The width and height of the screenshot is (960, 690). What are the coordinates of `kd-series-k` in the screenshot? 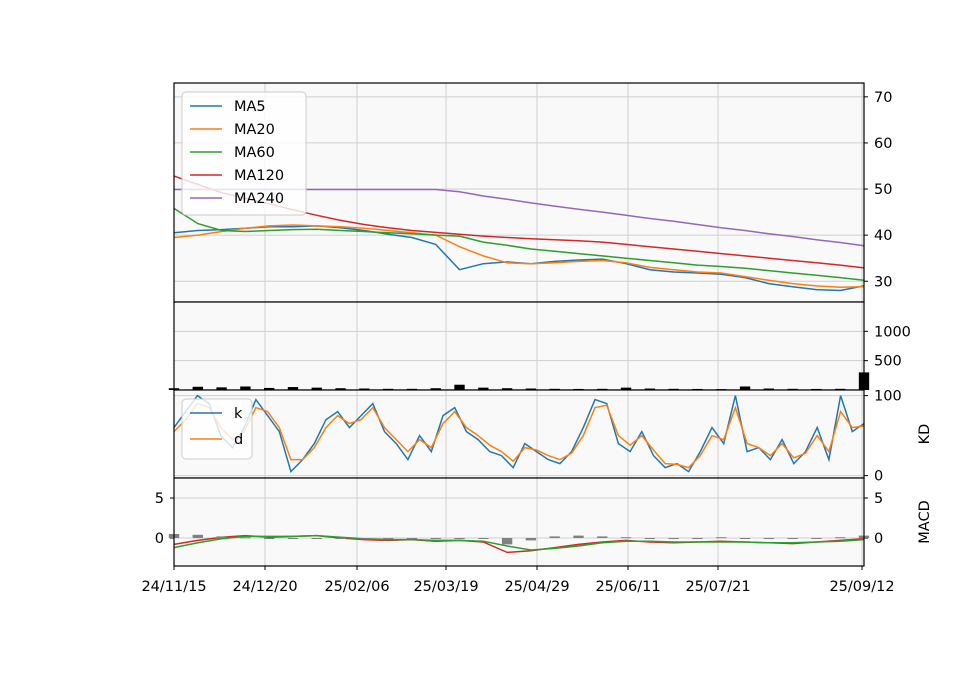 It's located at (519, 434).